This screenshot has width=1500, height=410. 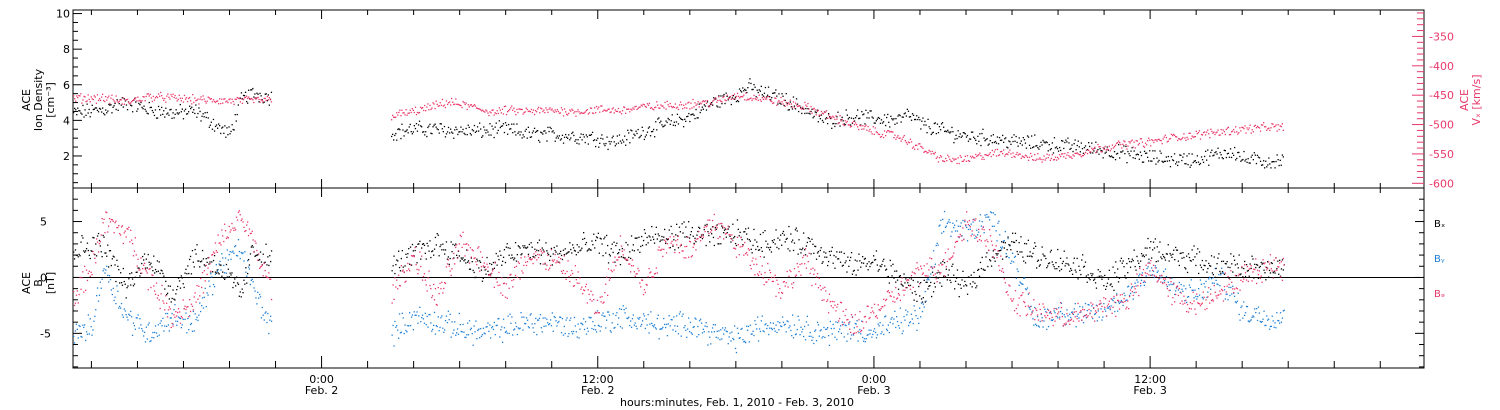 I want to click on left-axis-title: B, so click(x=38, y=283).